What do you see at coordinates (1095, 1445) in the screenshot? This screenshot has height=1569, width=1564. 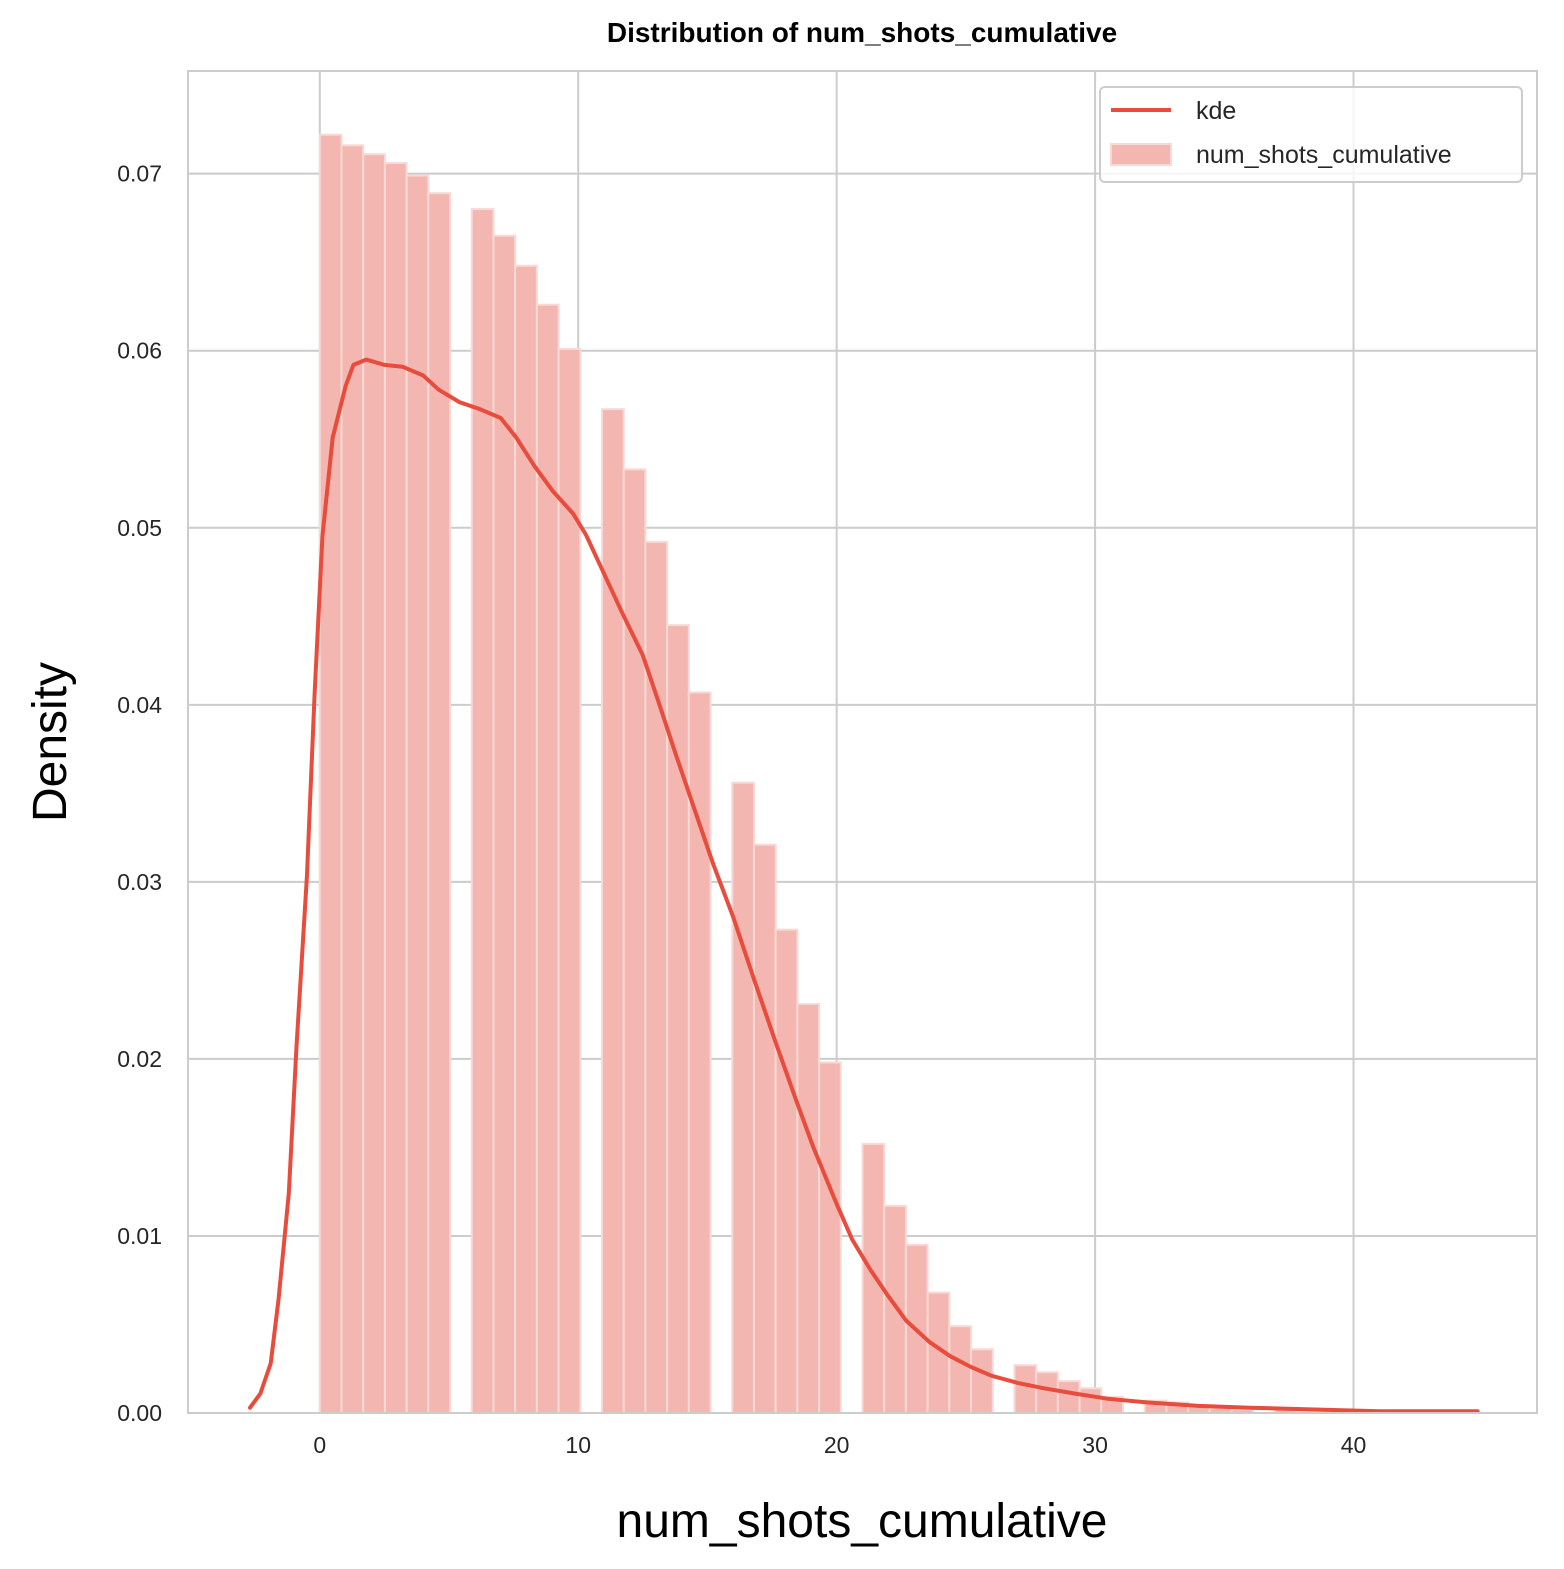 I see `x-tick-label-3: 30` at bounding box center [1095, 1445].